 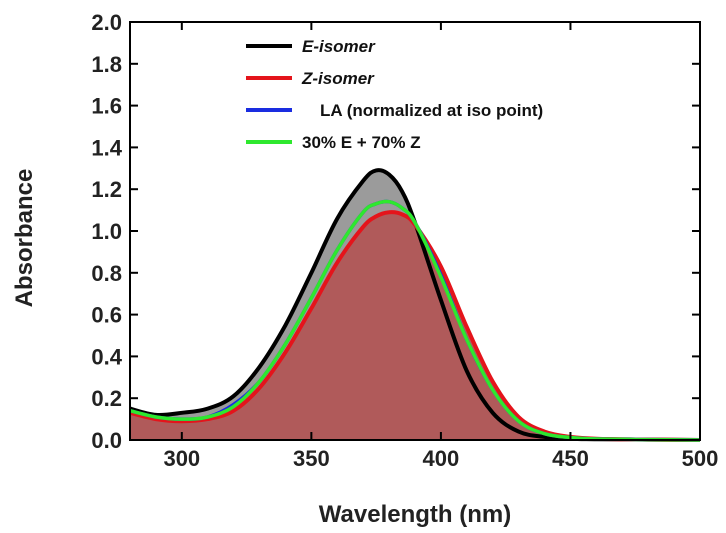 What do you see at coordinates (106, 64) in the screenshot?
I see `y-tick-label: 1.8` at bounding box center [106, 64].